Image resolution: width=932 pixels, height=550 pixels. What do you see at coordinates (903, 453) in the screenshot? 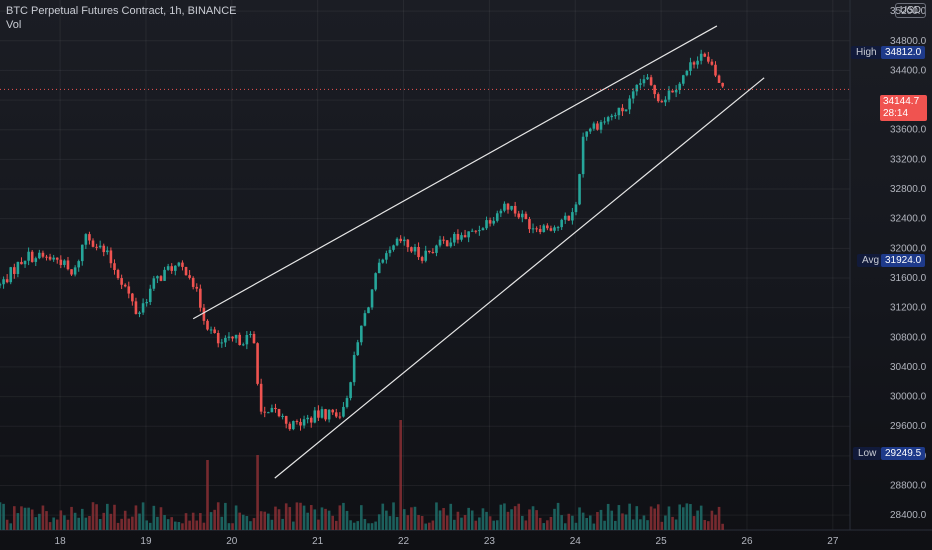
I see `low-value: 29249.5` at bounding box center [903, 453].